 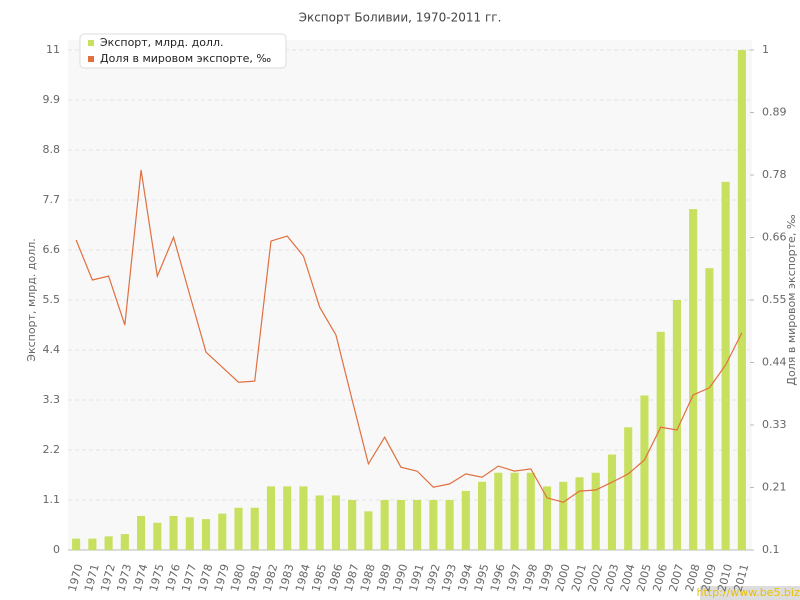 What do you see at coordinates (52, 149) in the screenshot?
I see `y-tick-label: 8.8` at bounding box center [52, 149].